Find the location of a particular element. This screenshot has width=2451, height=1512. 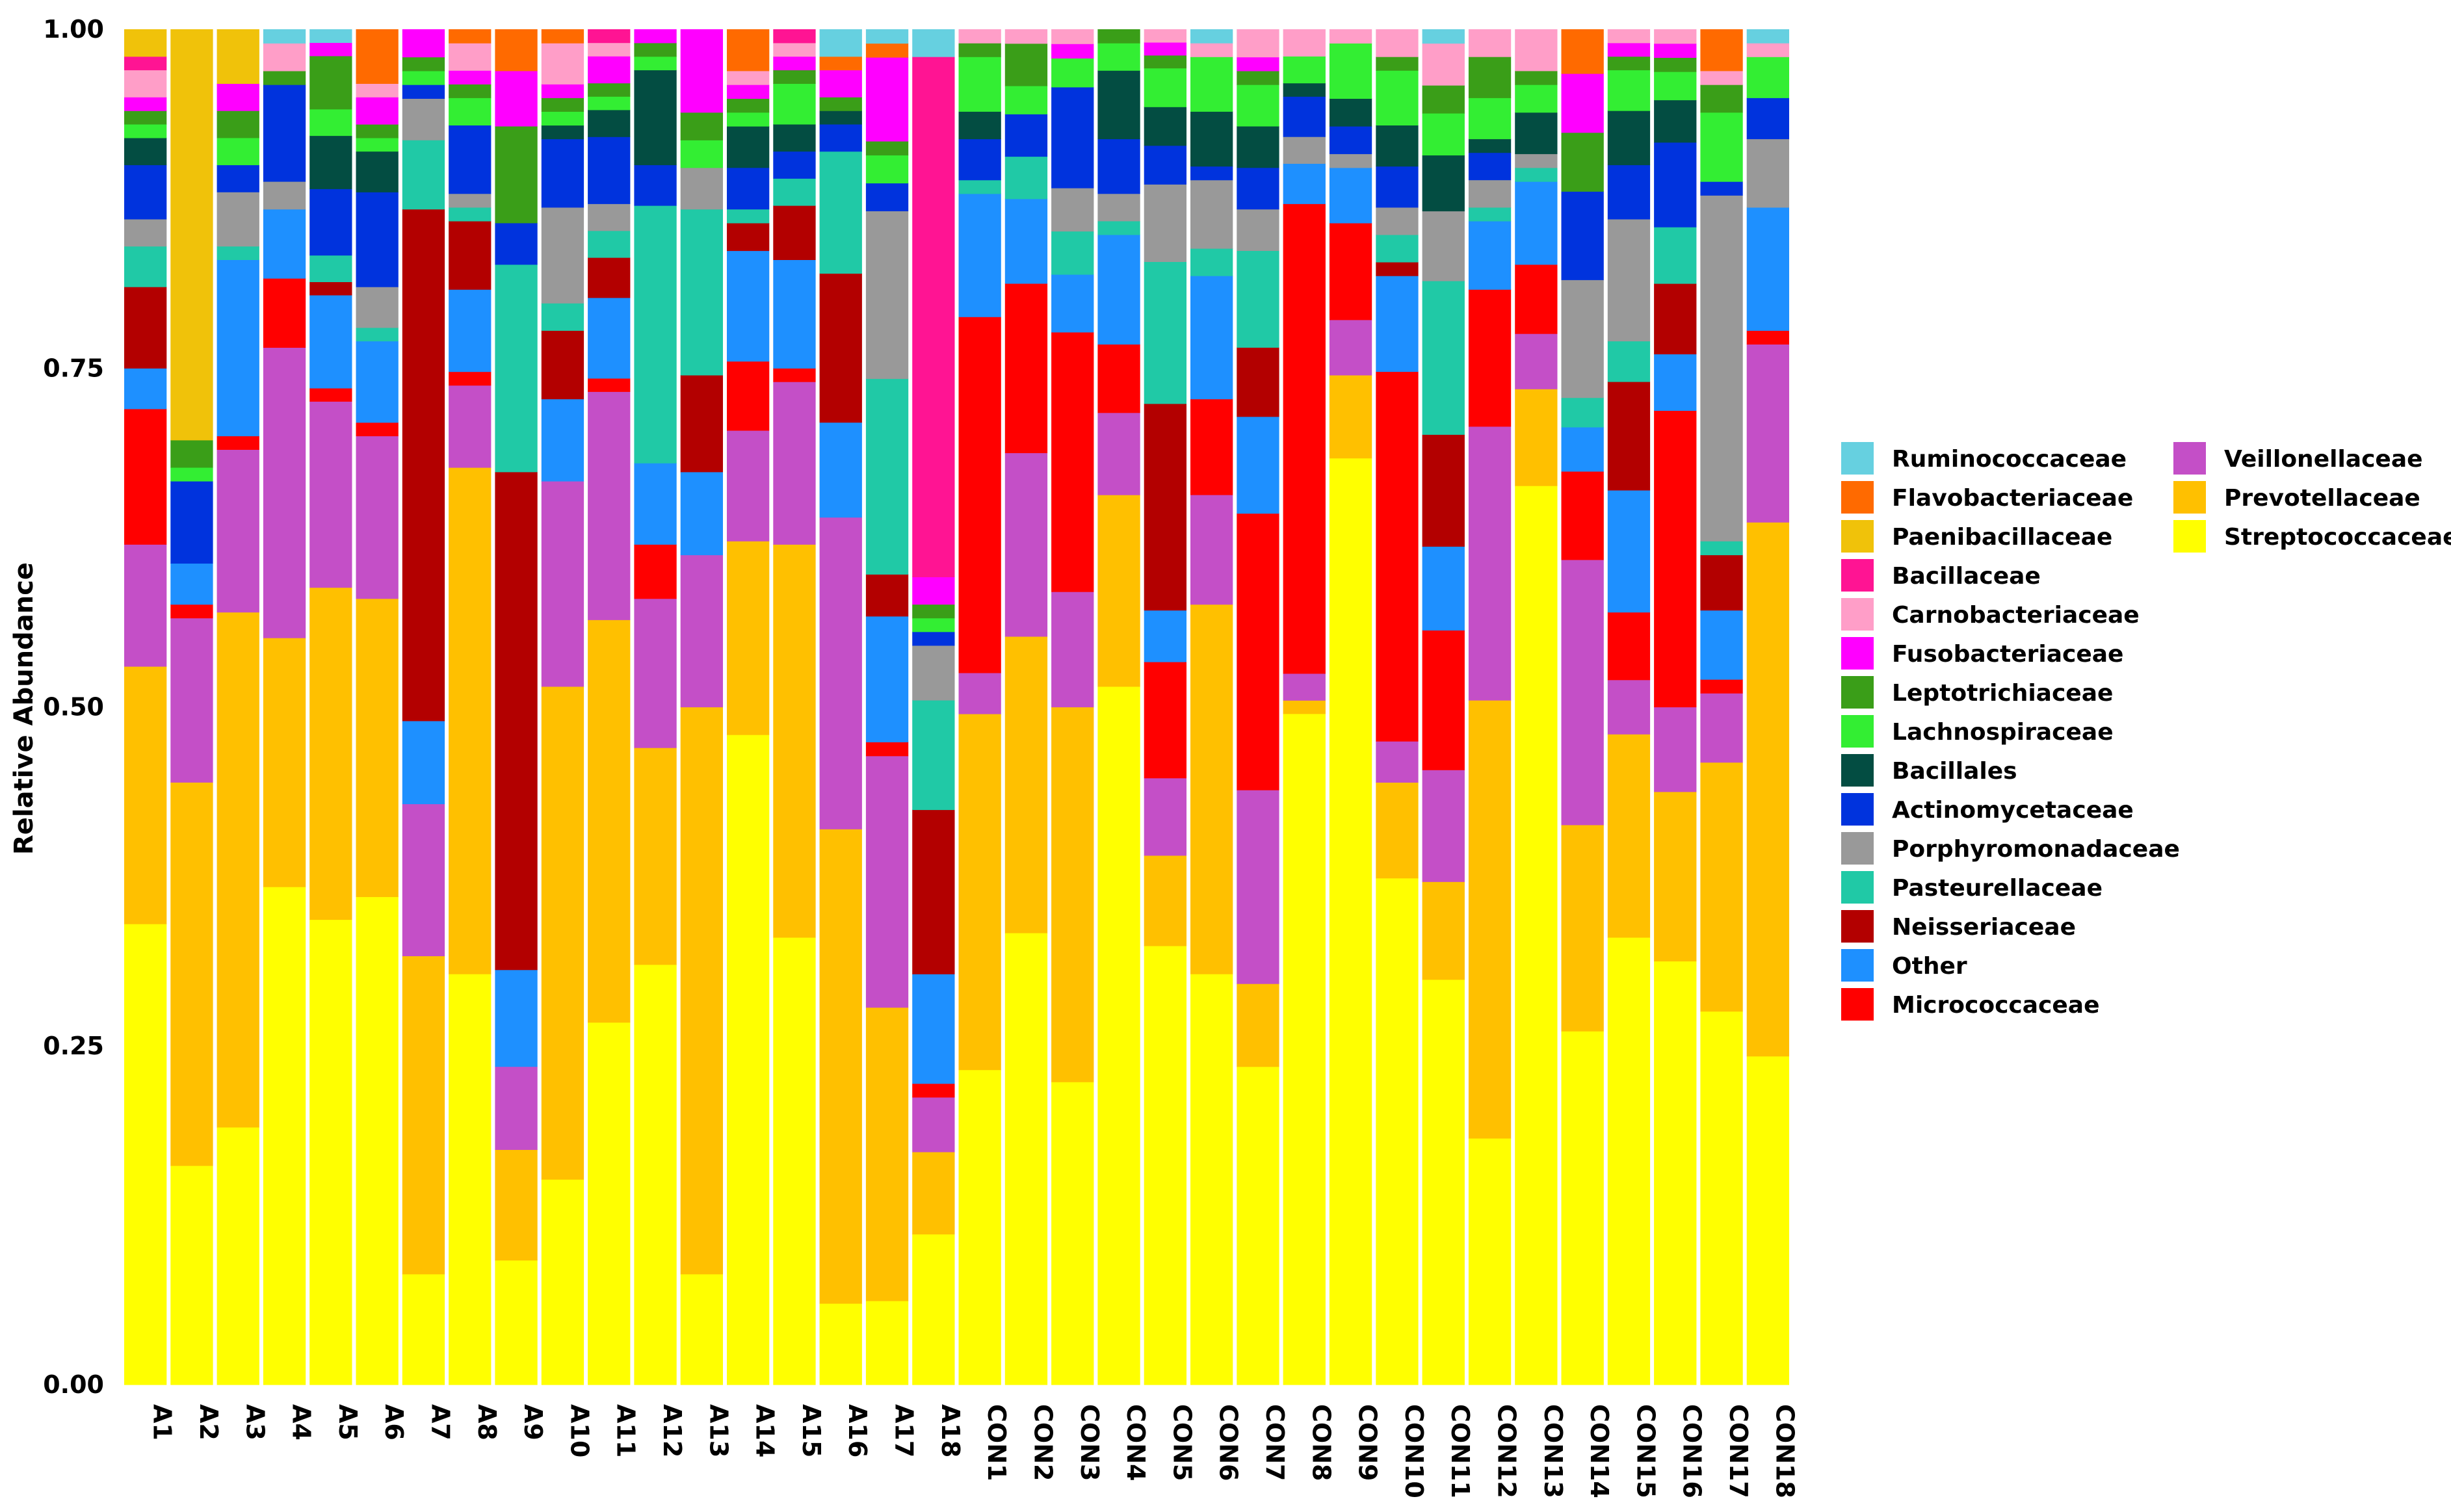

bar-segment-a10-carnobacteriaceae is located at coordinates (562, 64).